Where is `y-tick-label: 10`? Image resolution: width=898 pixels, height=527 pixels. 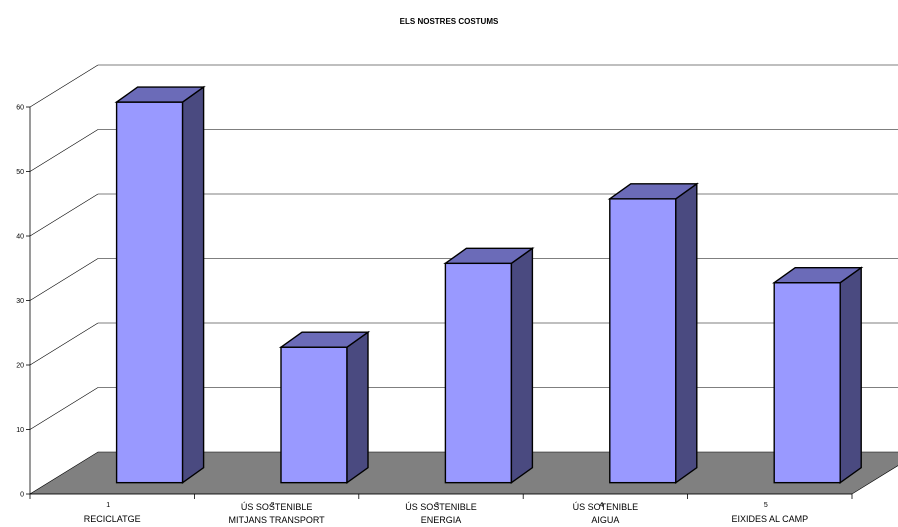 y-tick-label: 10 is located at coordinates (20, 430).